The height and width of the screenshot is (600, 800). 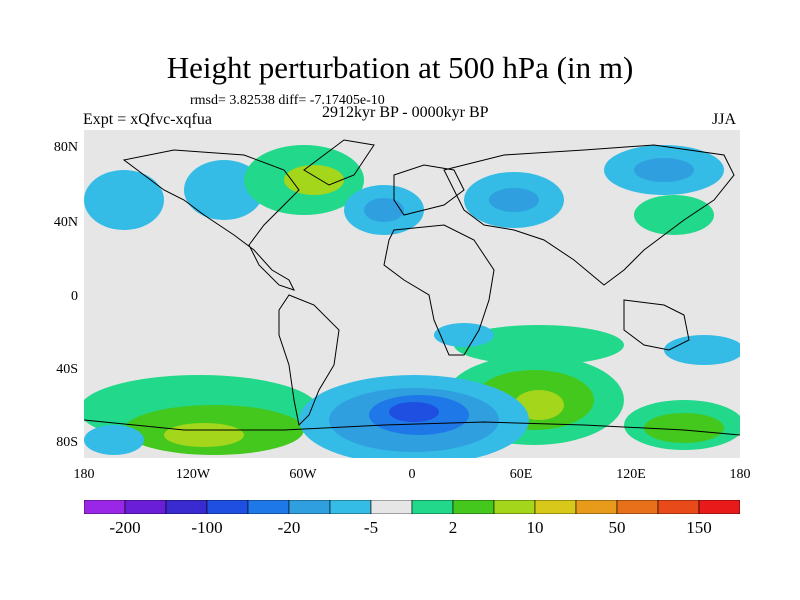 I want to click on colorbar, so click(x=412, y=507).